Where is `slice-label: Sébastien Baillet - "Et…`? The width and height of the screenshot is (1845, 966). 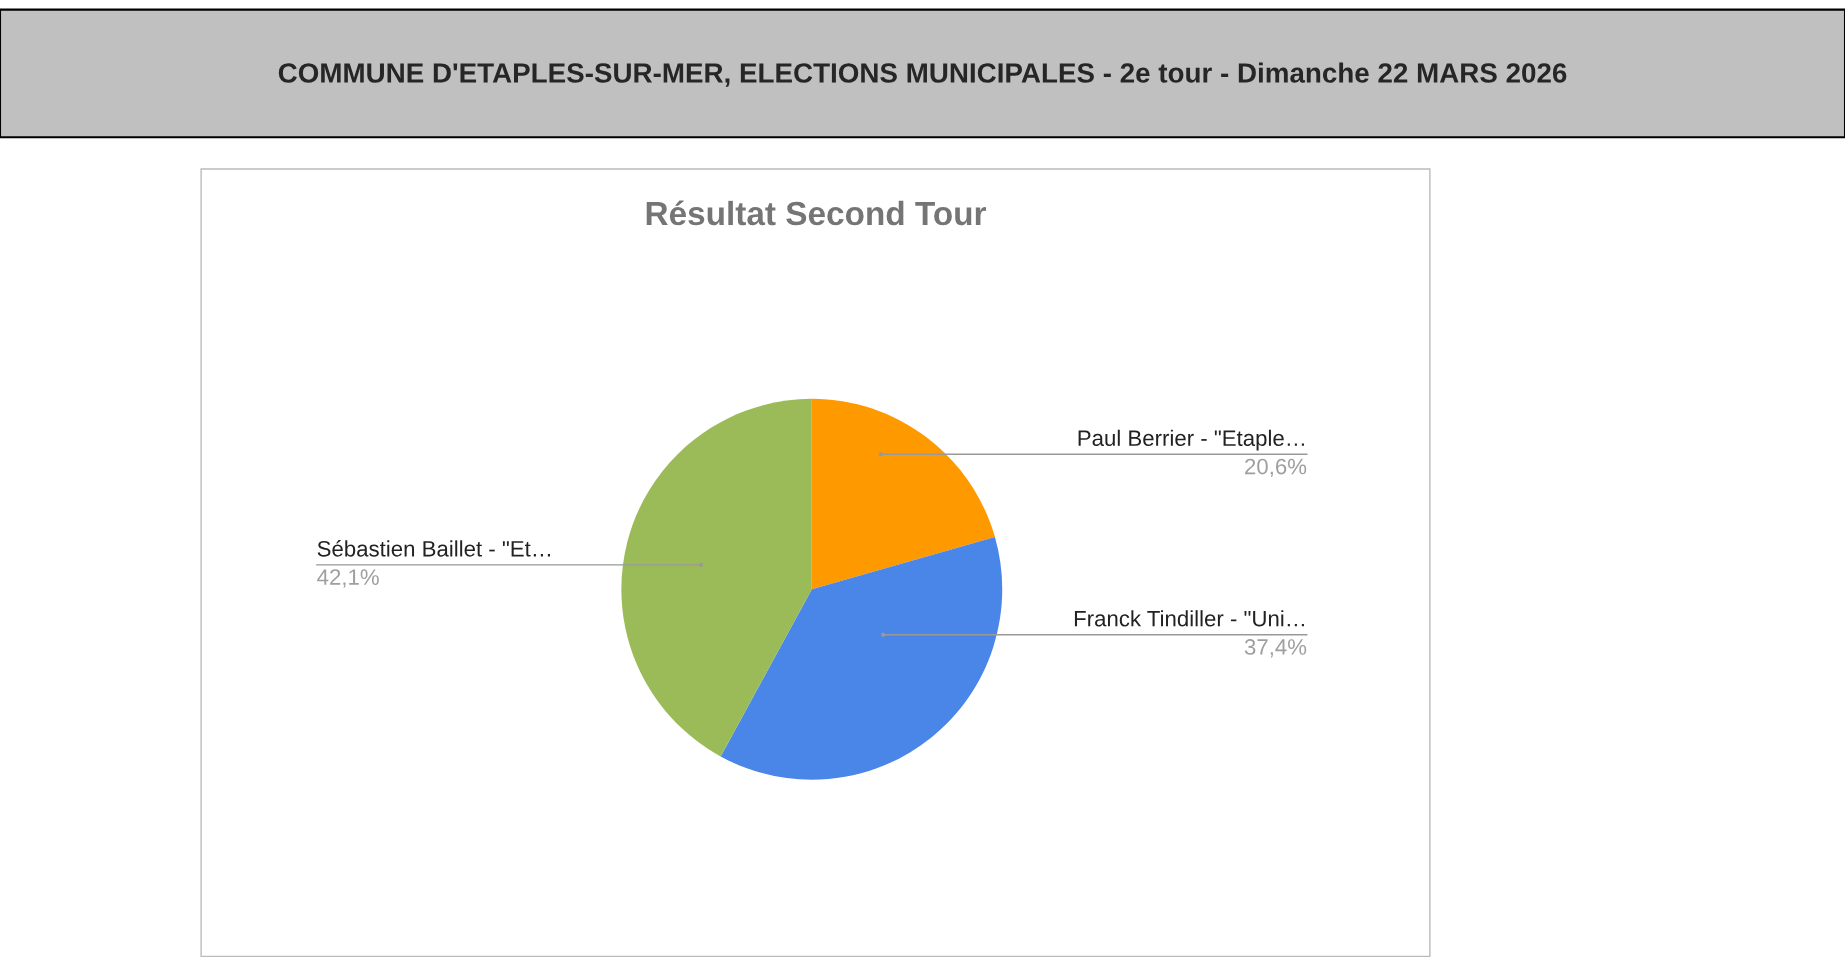
slice-label: Sébastien Baillet - "Et… is located at coordinates (433, 548).